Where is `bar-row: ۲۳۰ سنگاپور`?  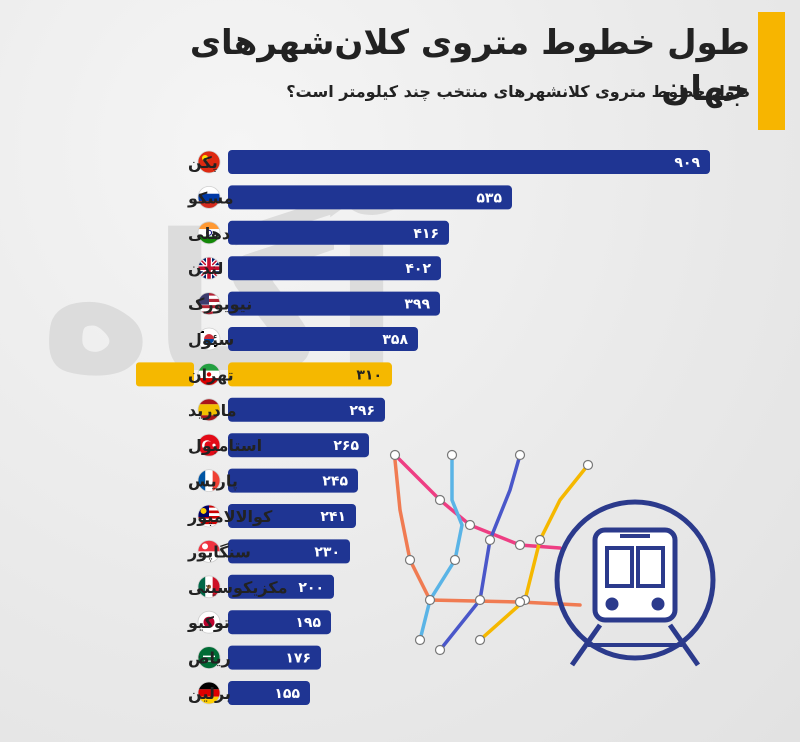 bar-row: ۲۳۰ سنگاپور is located at coordinates (268, 551).